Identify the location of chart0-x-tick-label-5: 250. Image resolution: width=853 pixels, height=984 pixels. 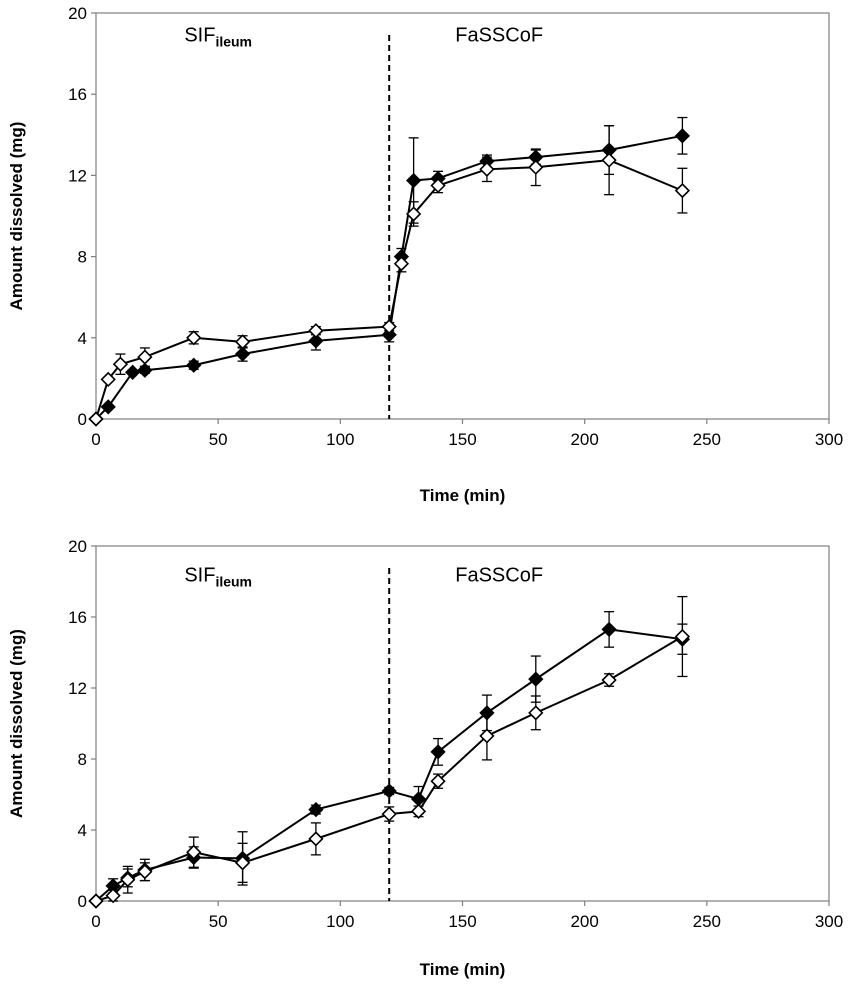
(707, 439).